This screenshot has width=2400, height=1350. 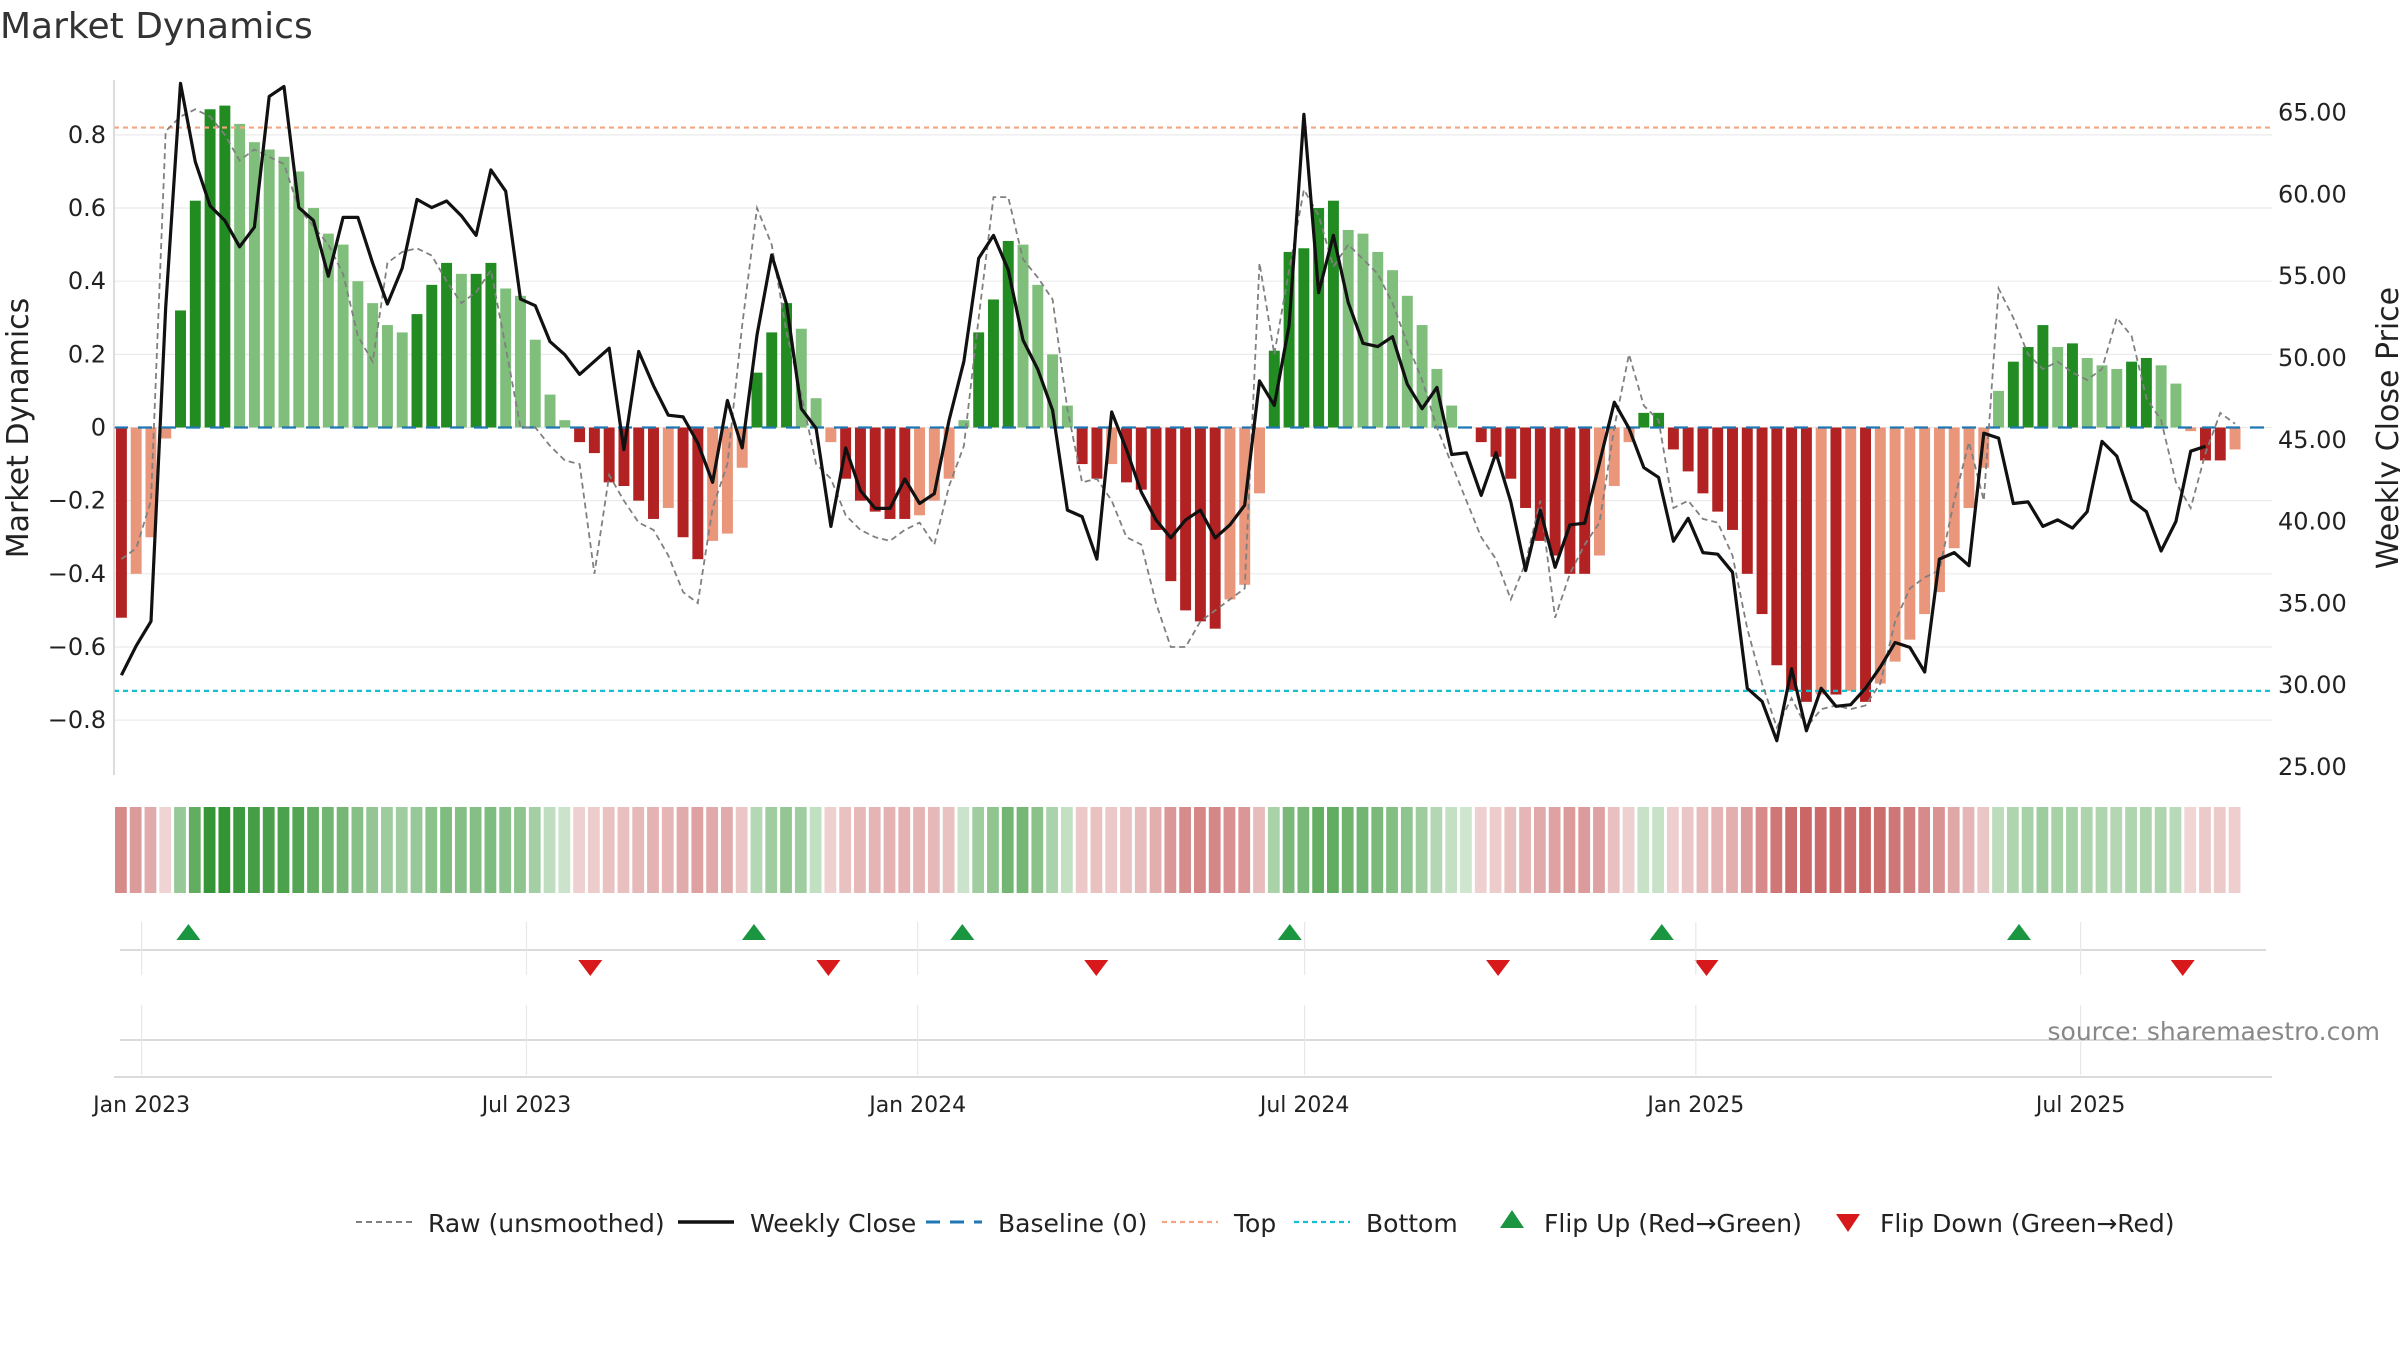 I want to click on right-axis-label: Weekly Close Price, so click(x=2385, y=428).